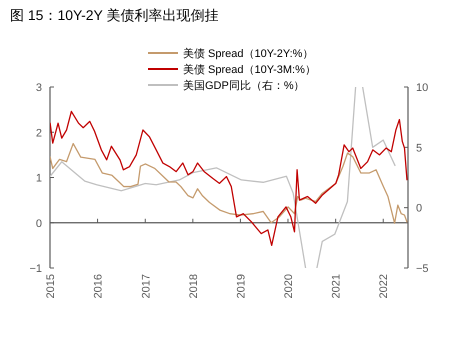  What do you see at coordinates (384, 286) in the screenshot?
I see `x-tick-label: 2022` at bounding box center [384, 286].